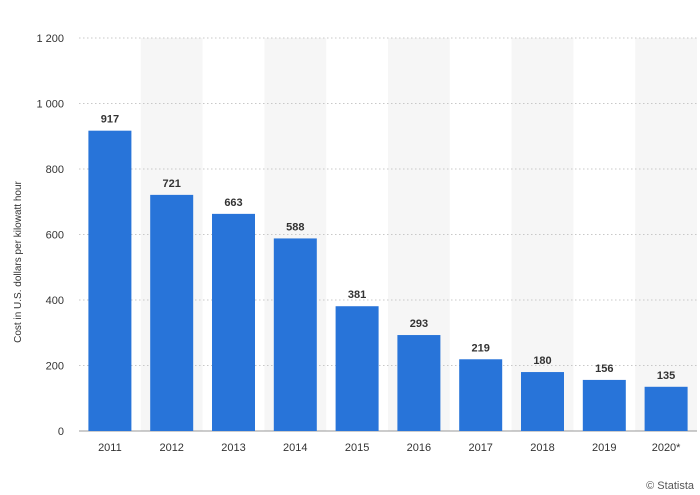 The image size is (700, 495). What do you see at coordinates (110, 448) in the screenshot?
I see `x-tick-label: 2011` at bounding box center [110, 448].